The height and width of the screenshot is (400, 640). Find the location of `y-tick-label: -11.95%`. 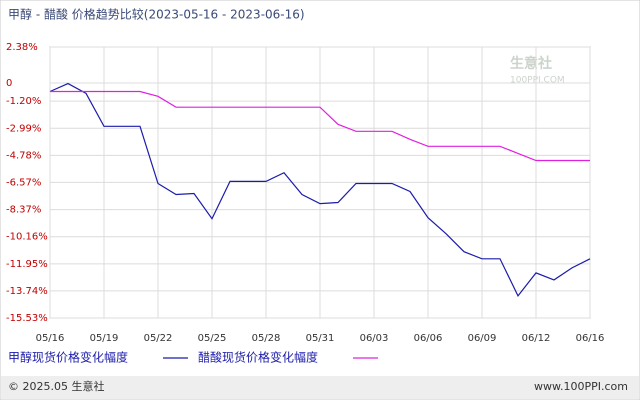

y-tick-label: -11.95% is located at coordinates (27, 264).